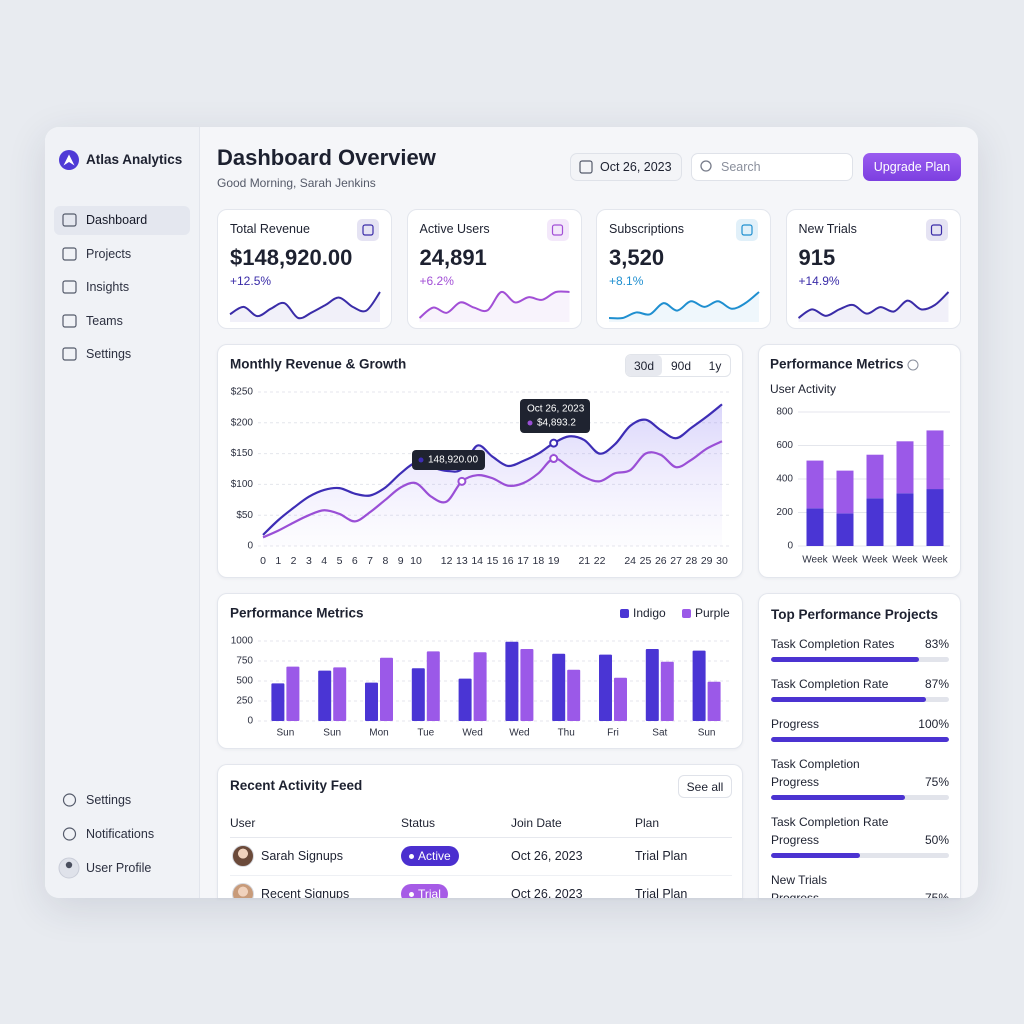  I want to click on project-value: 100%, so click(933, 724).